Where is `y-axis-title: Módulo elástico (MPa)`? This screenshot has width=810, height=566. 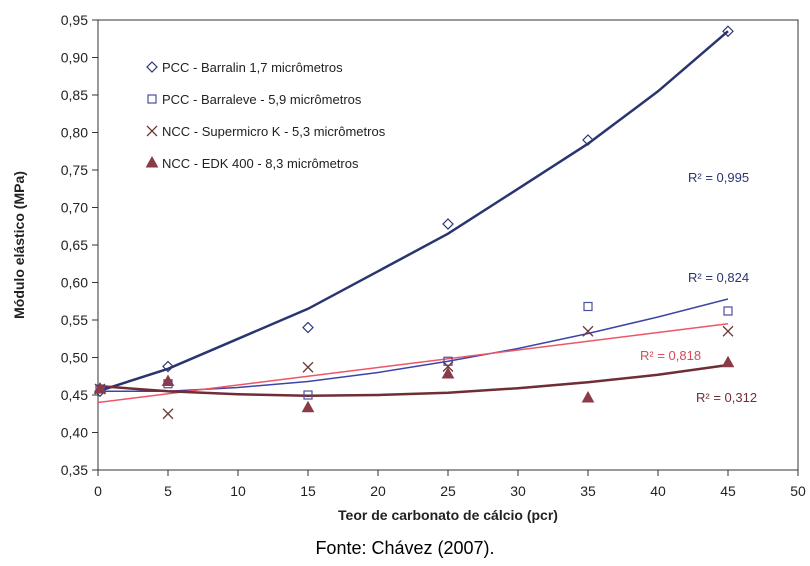
y-axis-title: Módulo elástico (MPa) is located at coordinates (19, 245).